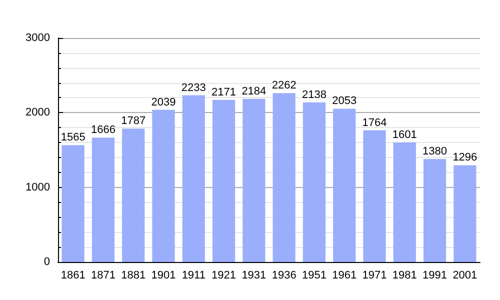 The image size is (500, 300). I want to click on y-tick-label: 3000, so click(38, 38).